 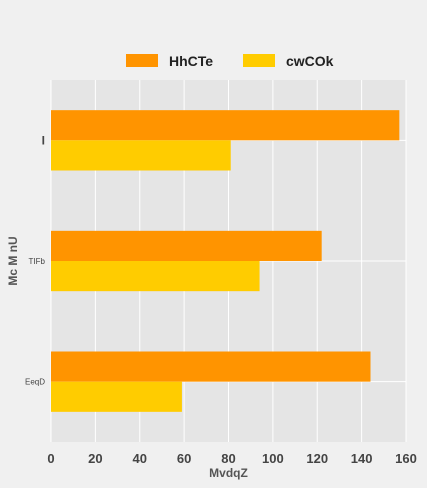 I want to click on x-tick-label: 40, so click(x=140, y=458).